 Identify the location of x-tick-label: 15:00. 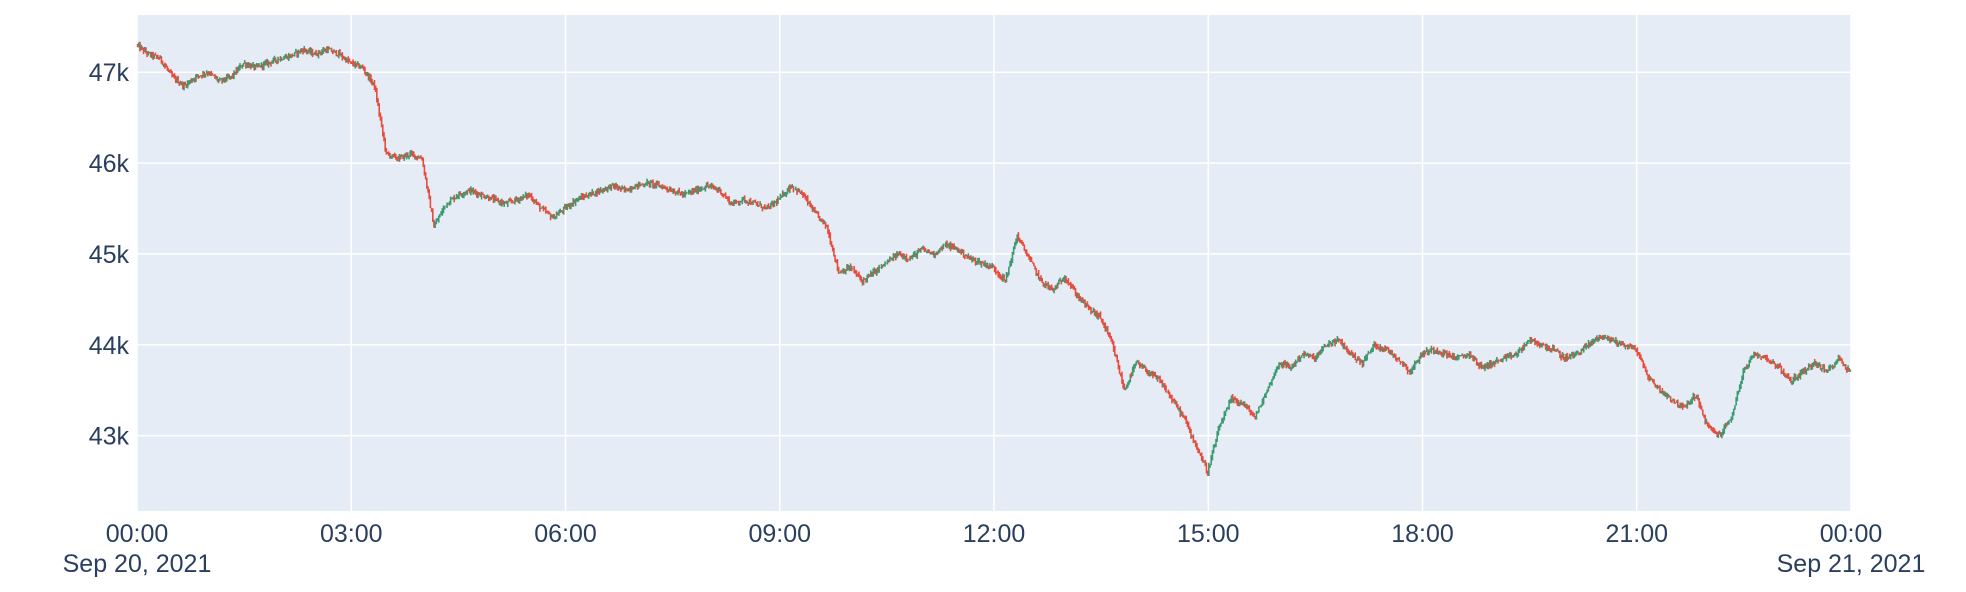
(1208, 534).